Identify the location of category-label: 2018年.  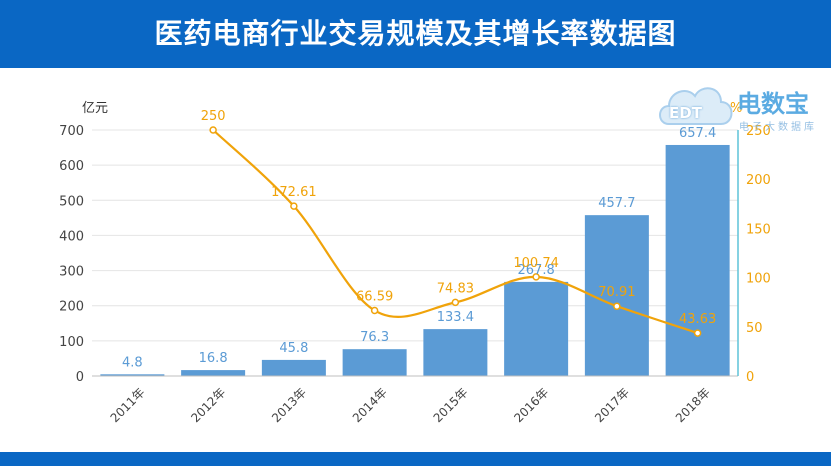
(693, 405).